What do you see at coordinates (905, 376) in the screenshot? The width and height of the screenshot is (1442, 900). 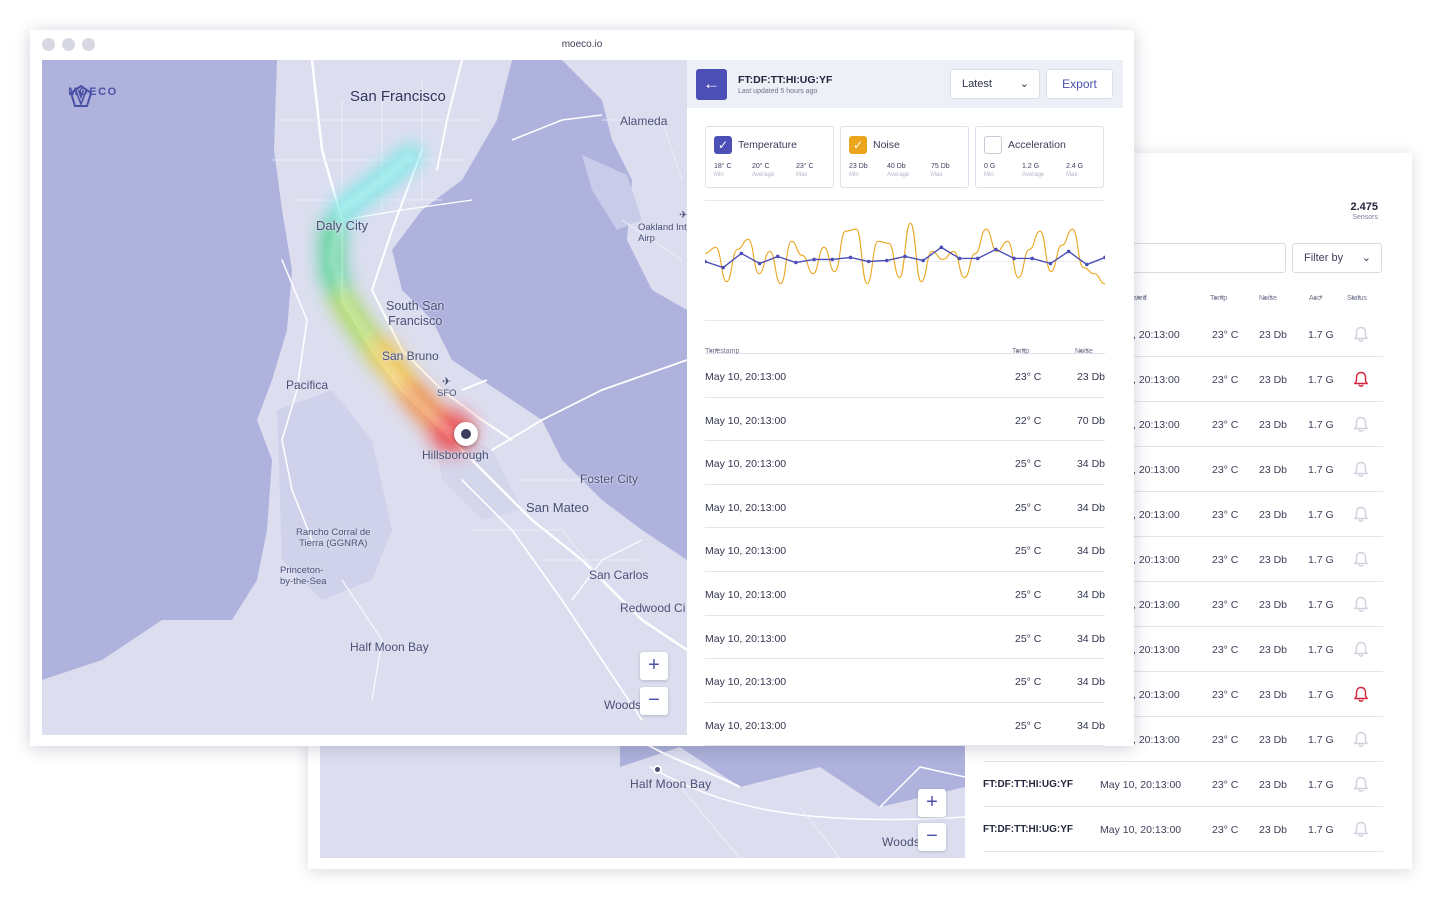 I see `table-row: May 10, 20:13:00 23° C 23 Db` at bounding box center [905, 376].